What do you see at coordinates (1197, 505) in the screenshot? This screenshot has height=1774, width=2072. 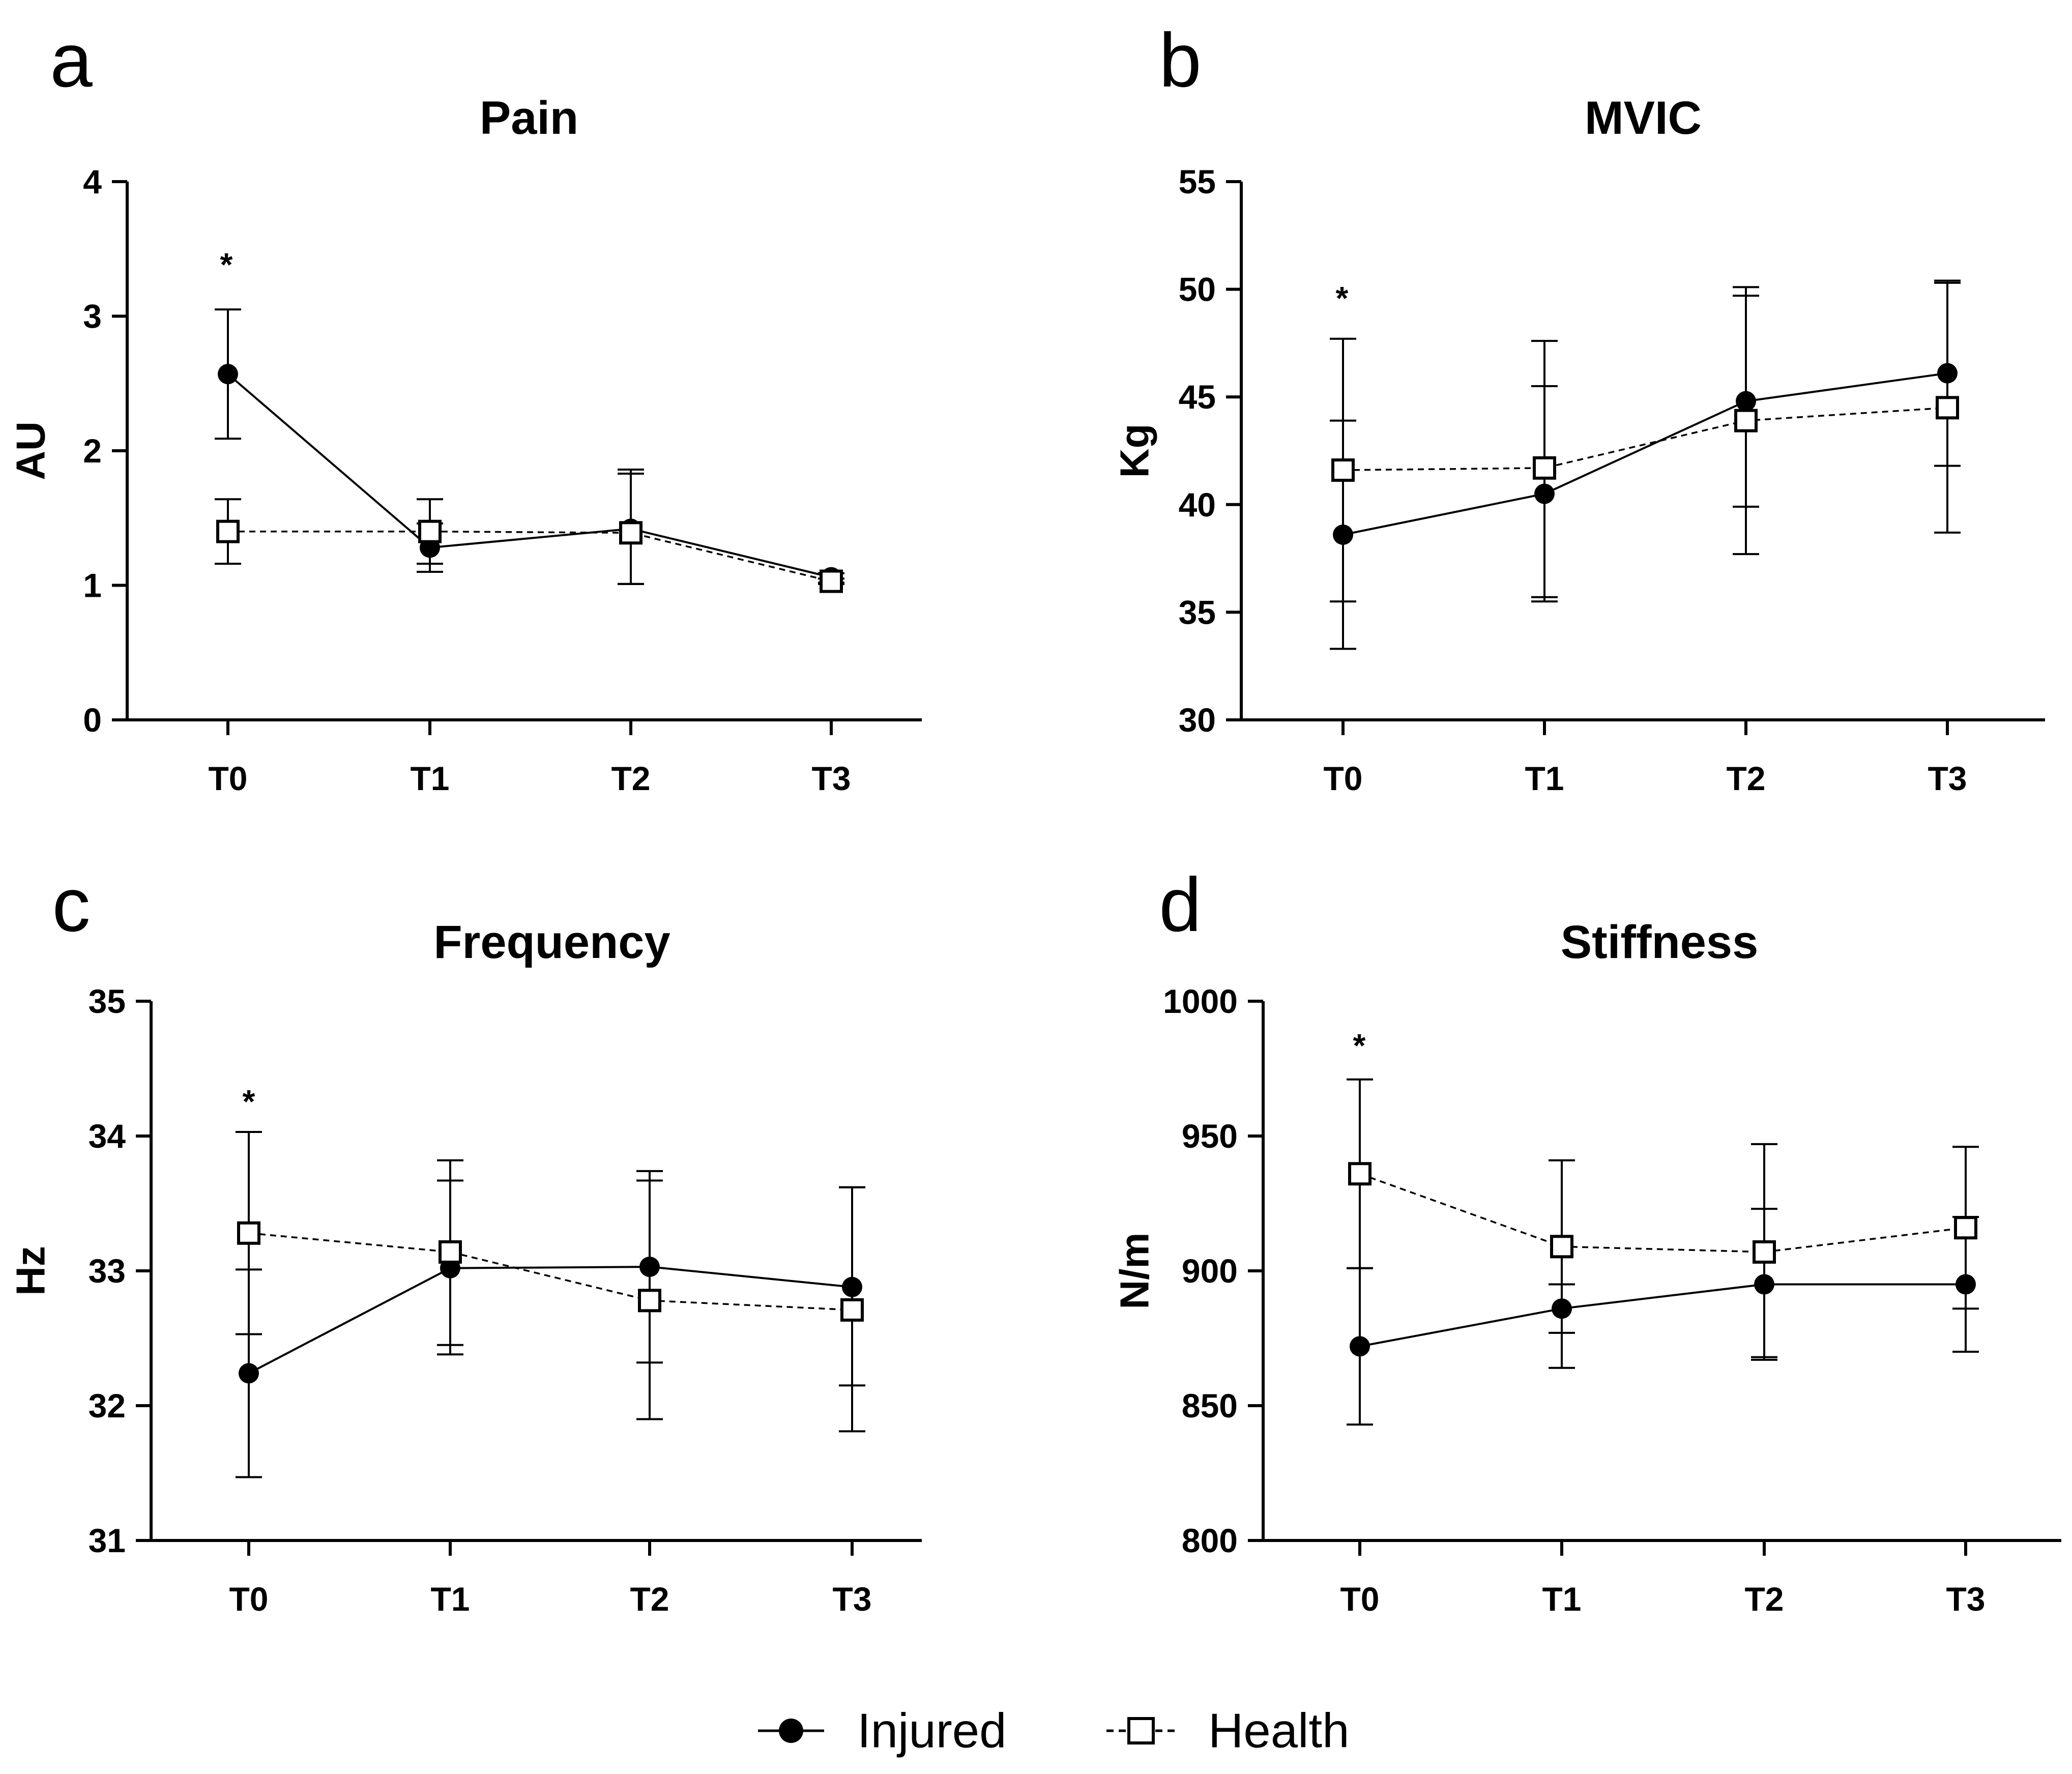 I see `panel-b-y-tick-label: 40` at bounding box center [1197, 505].